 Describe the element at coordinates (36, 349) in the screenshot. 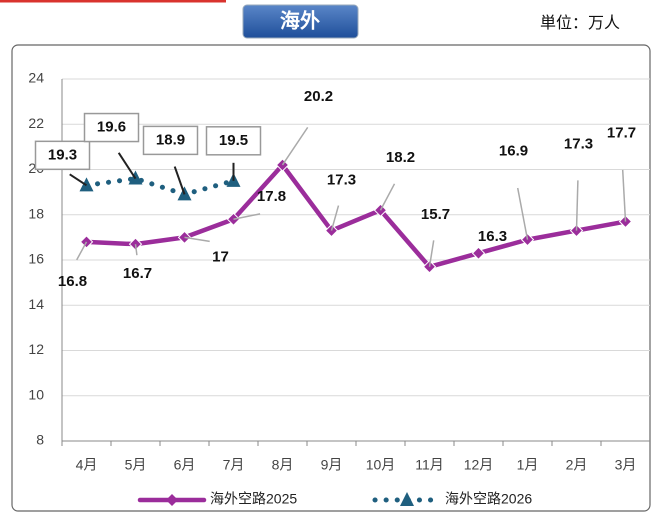

I see `y-tick-label: 12` at that location.